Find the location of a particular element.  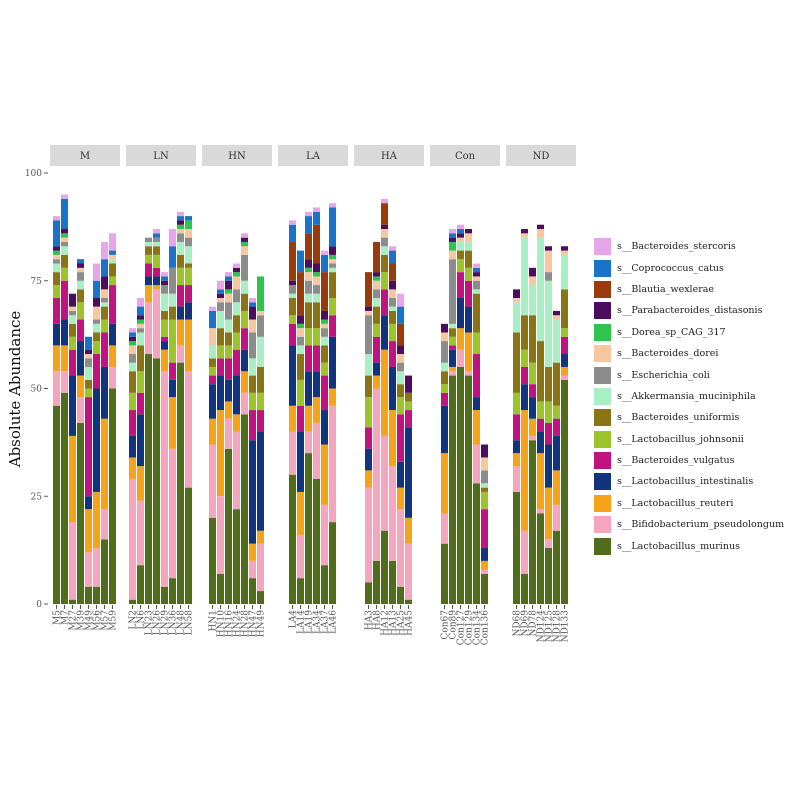

x-tick-label: LA4 is located at coordinates (294, 619).